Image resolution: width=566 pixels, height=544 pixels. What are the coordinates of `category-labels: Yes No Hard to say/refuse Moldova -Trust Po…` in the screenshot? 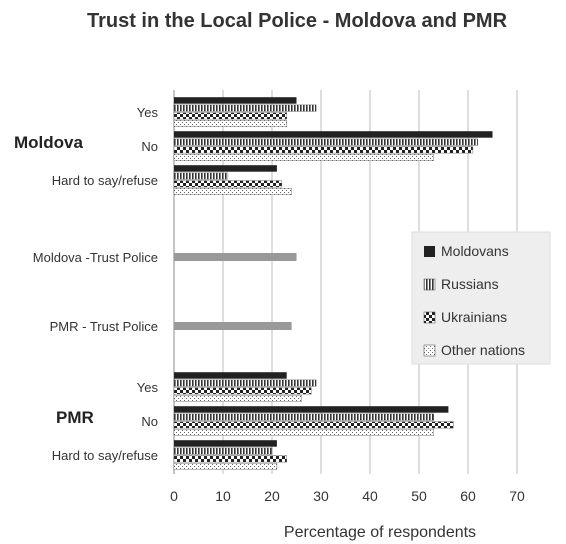 It's located at (96, 284).